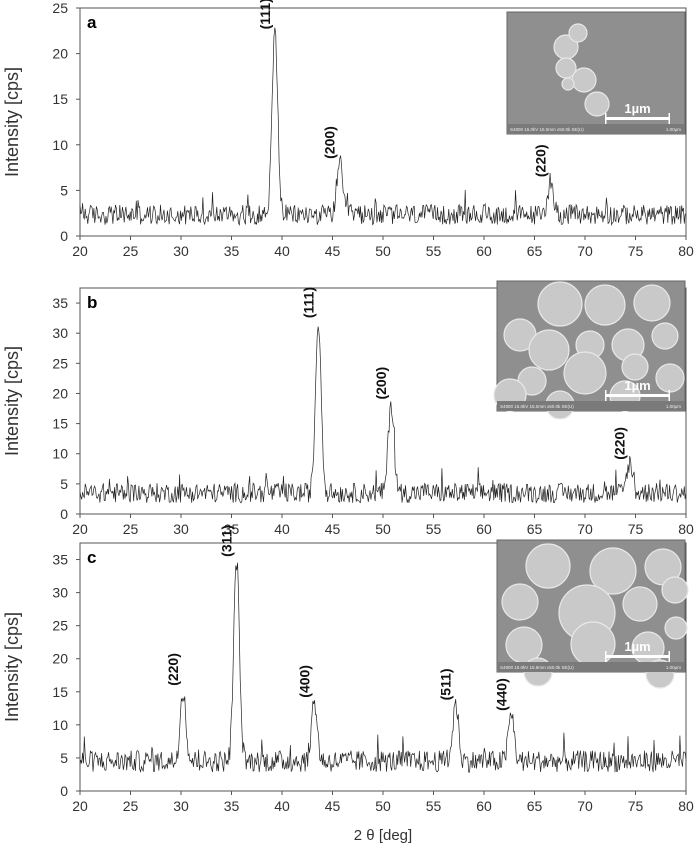  What do you see at coordinates (686, 251) in the screenshot?
I see `x-tick-label: 80` at bounding box center [686, 251].